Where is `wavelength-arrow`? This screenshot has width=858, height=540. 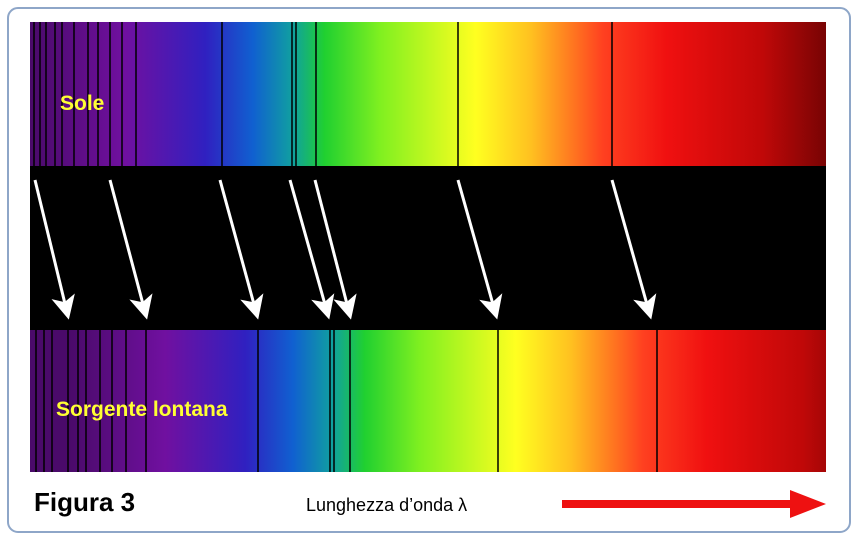 wavelength-arrow is located at coordinates (694, 504).